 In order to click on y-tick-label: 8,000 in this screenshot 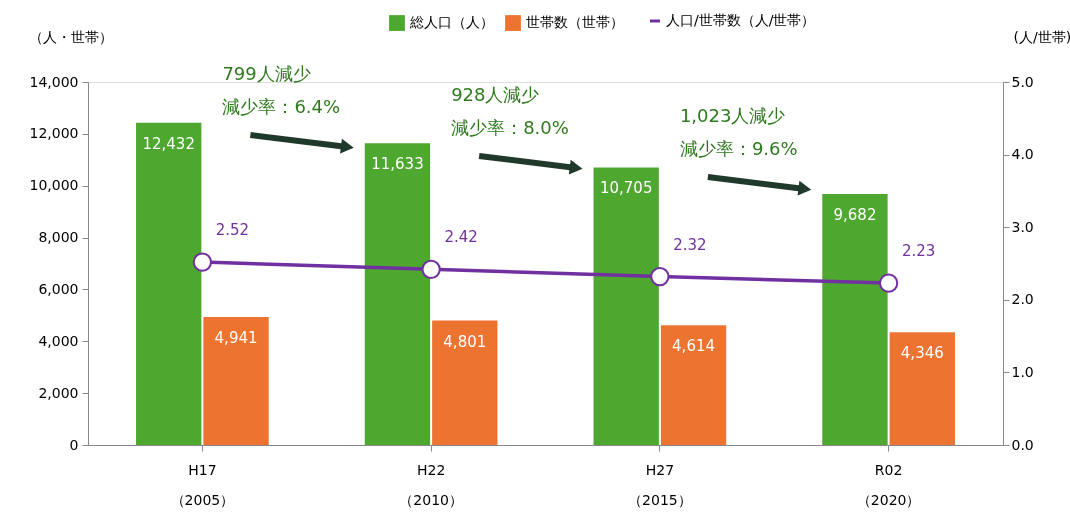, I will do `click(58, 237)`.